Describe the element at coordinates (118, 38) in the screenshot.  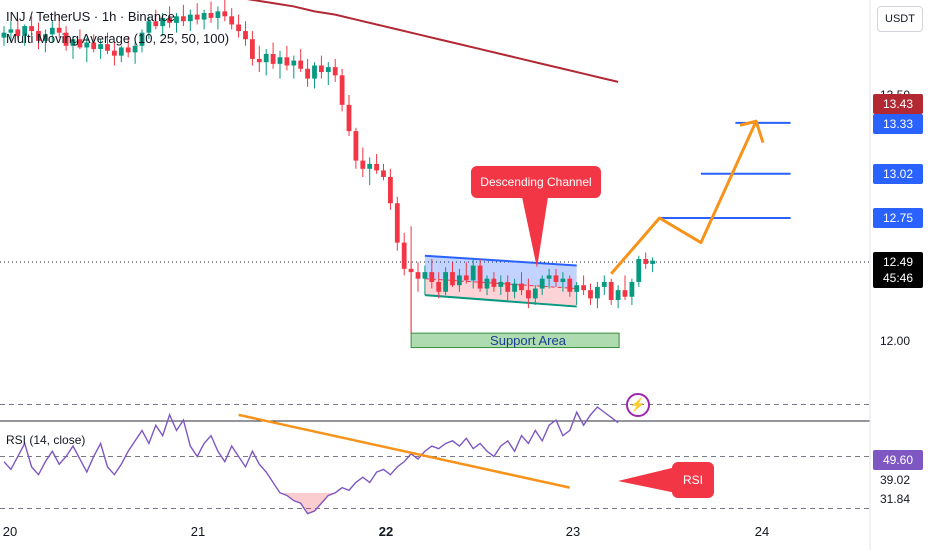
I see `indicator-legend: Multi Moving Average (10, 25, 50, 100)` at that location.